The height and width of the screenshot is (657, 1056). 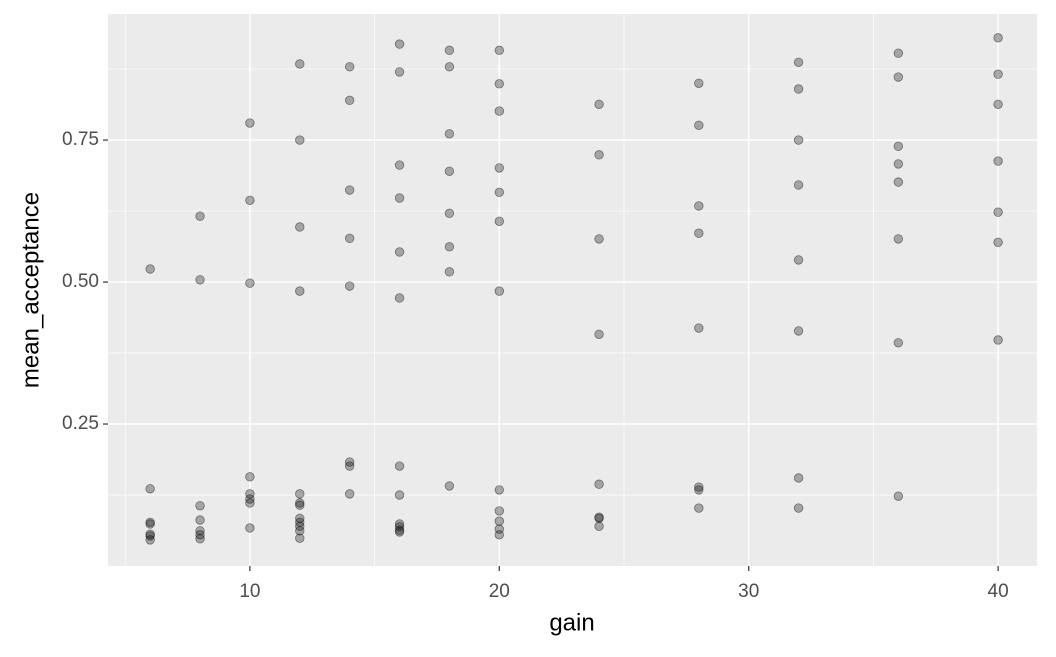 I want to click on x-tick-label: 40, so click(x=998, y=591).